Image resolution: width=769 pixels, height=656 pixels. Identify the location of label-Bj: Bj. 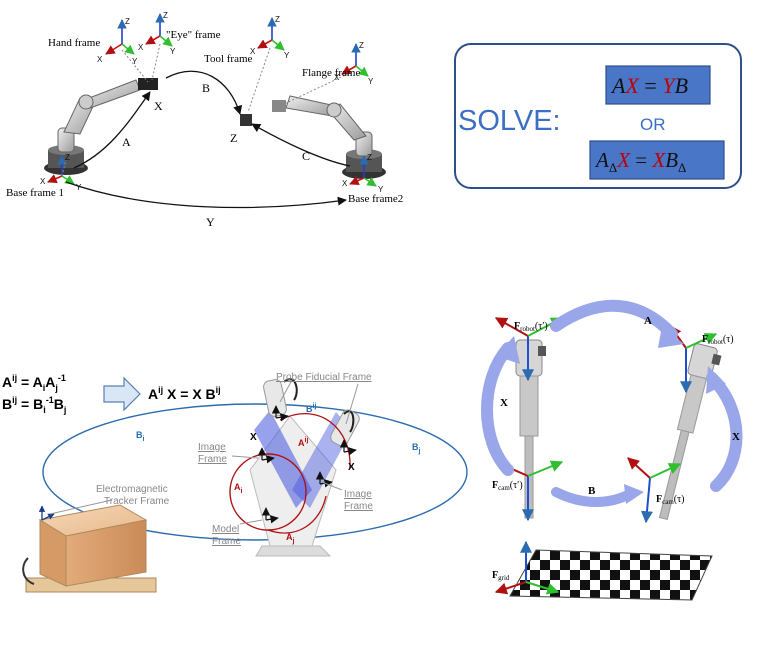
(416, 448).